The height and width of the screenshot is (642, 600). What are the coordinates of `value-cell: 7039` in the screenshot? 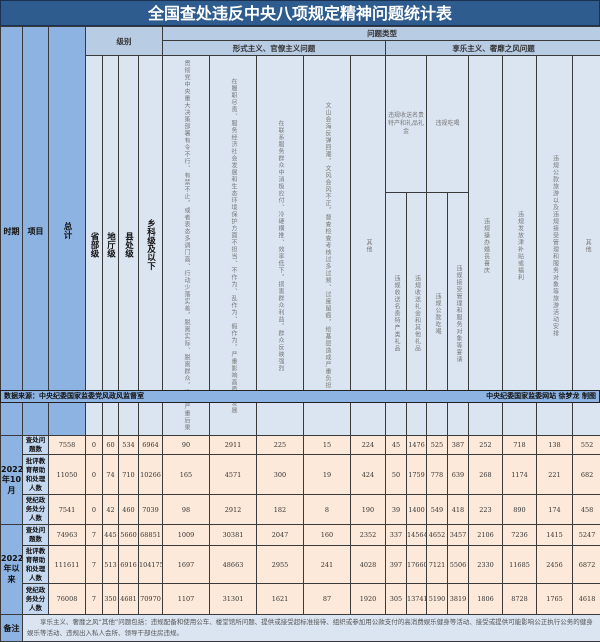 It's located at (151, 510).